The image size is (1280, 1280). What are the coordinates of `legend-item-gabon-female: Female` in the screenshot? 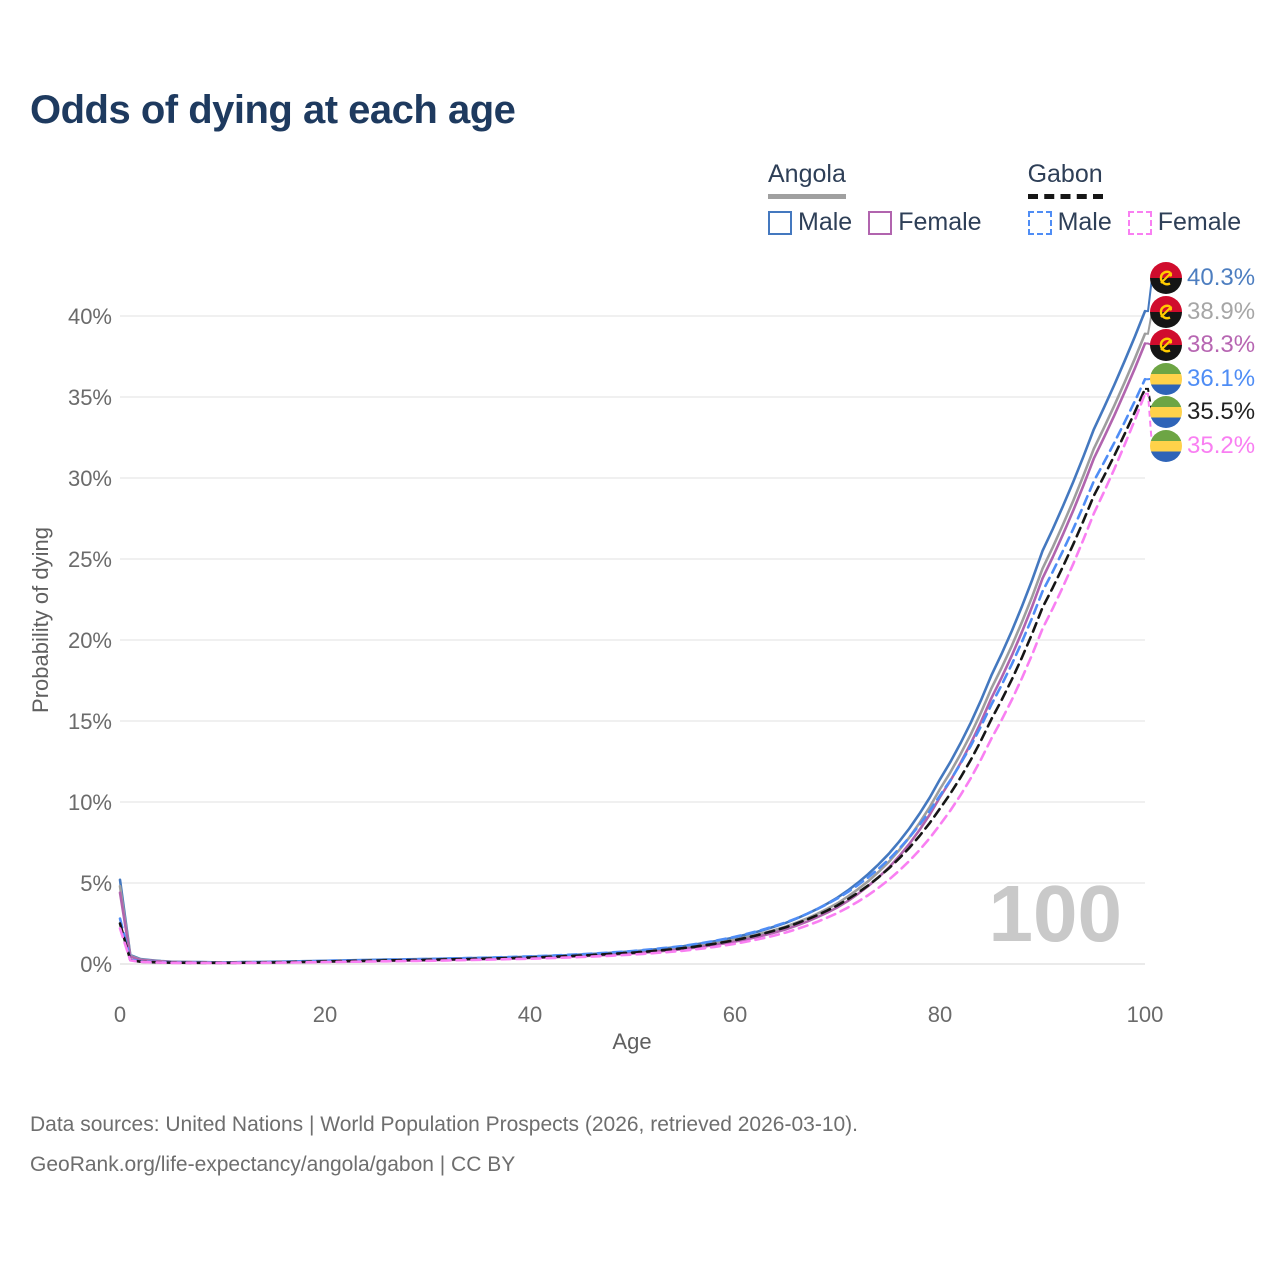 It's located at (1184, 222).